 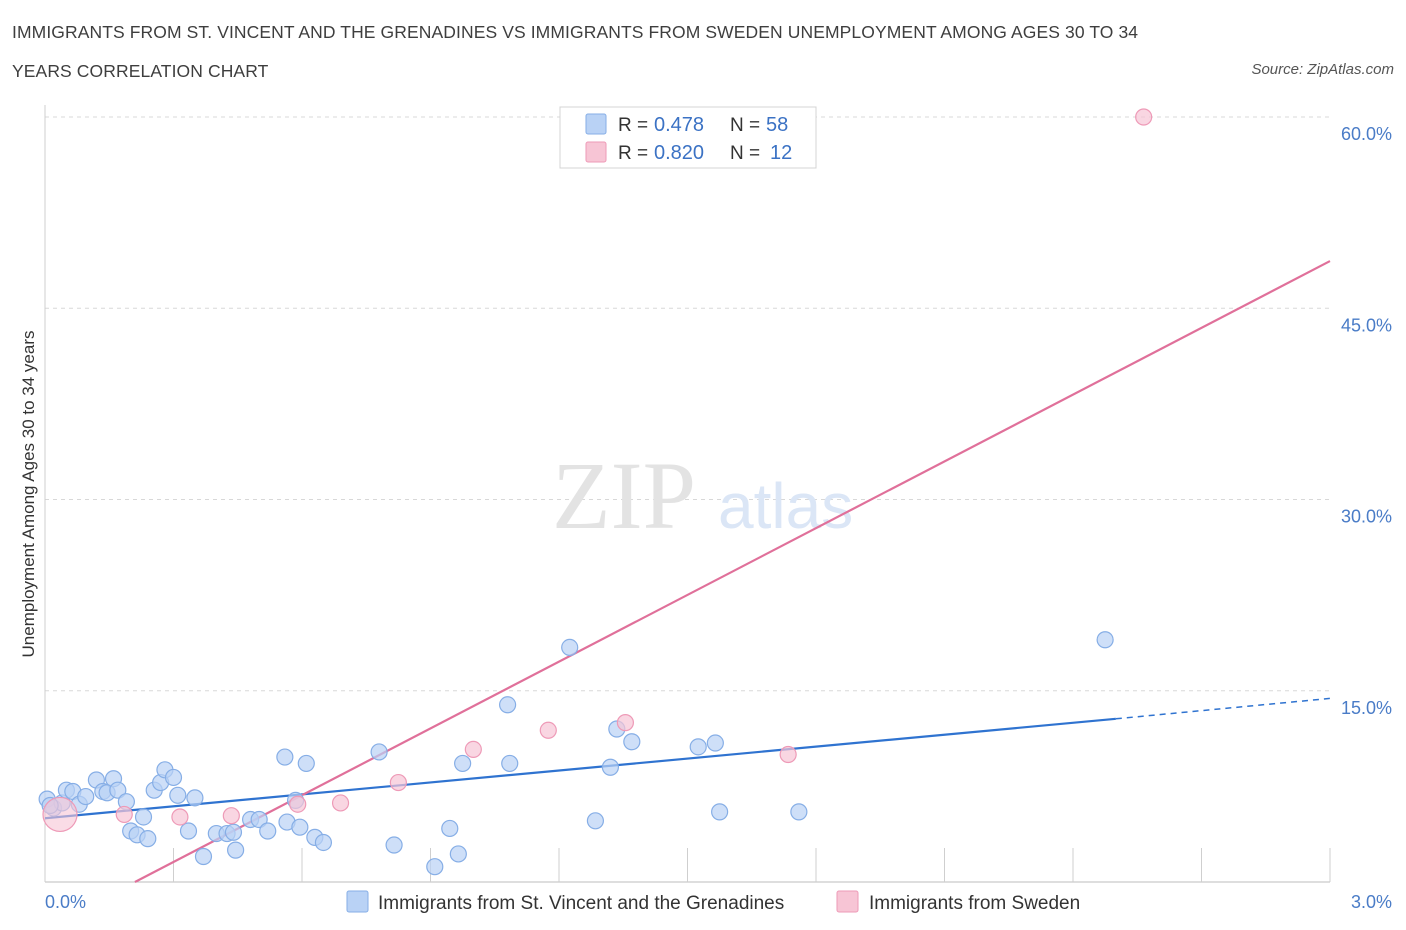 What do you see at coordinates (140, 71) in the screenshot?
I see `chart-title-line-2: YEARS CORRELATION CHART` at bounding box center [140, 71].